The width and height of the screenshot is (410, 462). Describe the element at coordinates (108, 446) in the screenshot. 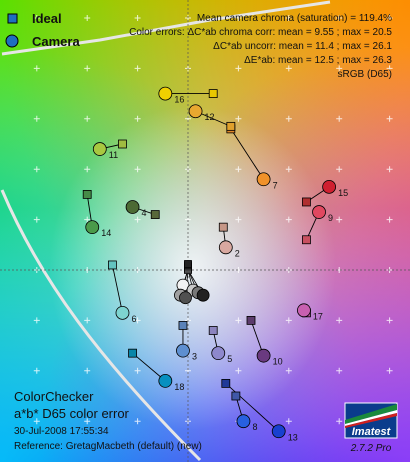

I see `chart-reference: Reference: GretagMacbeth (default) (new)` at that location.